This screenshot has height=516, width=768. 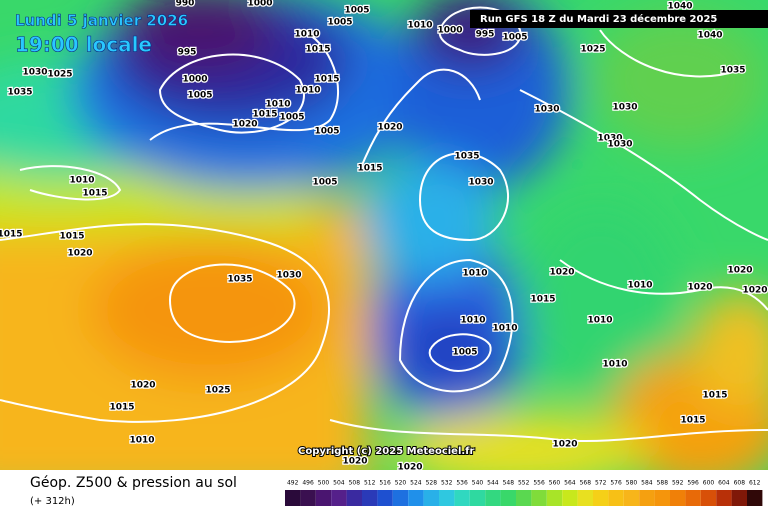 I want to click on colorbar-label: 608, so click(x=740, y=483).